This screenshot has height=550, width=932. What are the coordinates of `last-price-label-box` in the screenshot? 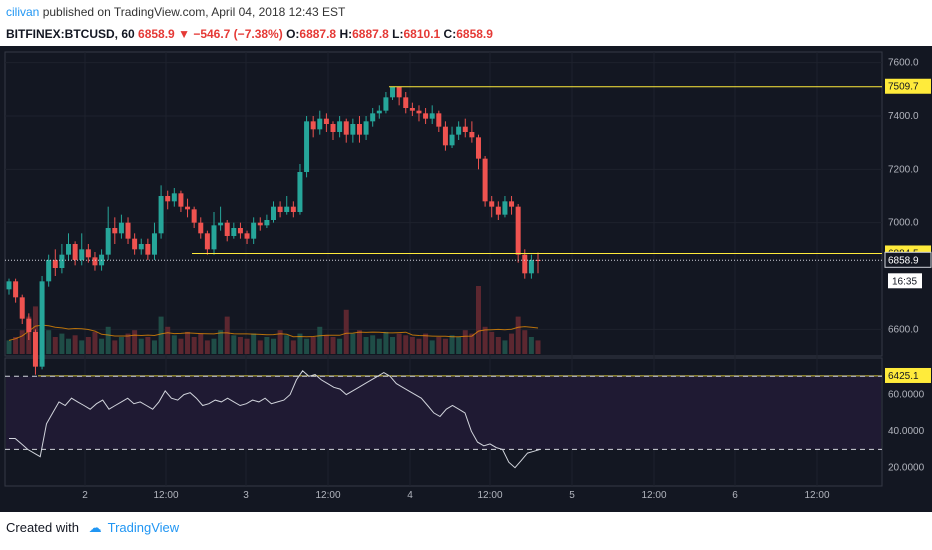 It's located at (908, 259).